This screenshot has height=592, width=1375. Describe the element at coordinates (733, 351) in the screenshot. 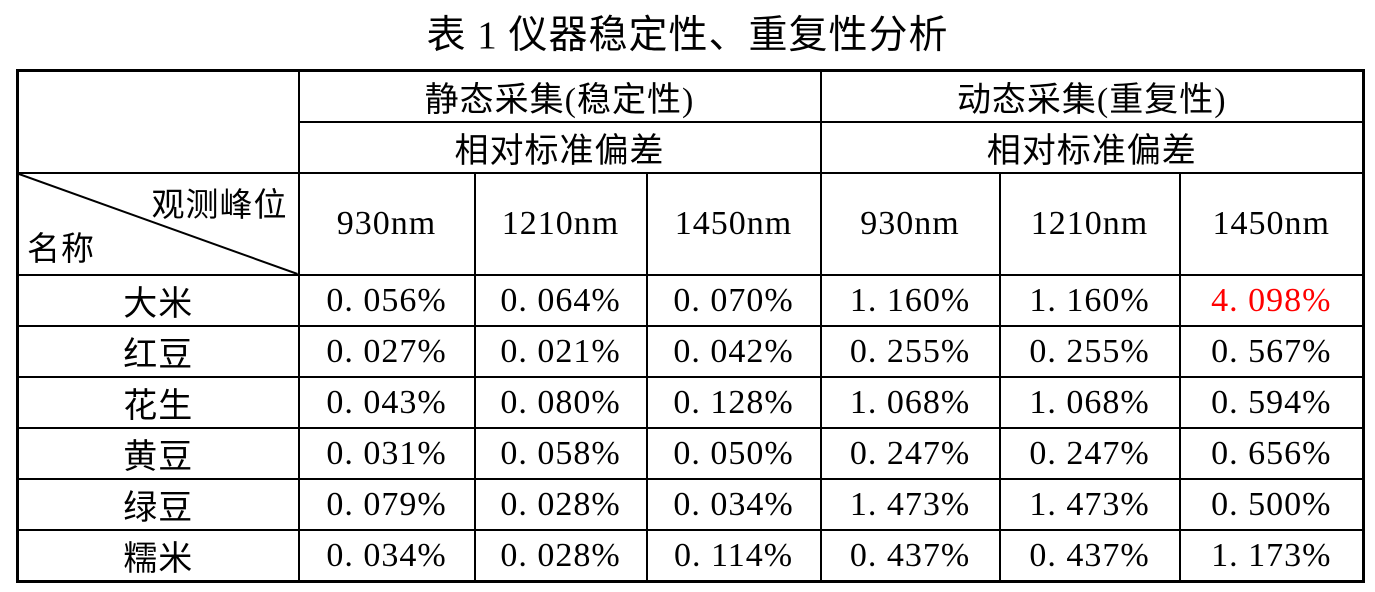

I see `value-cell: 0. 042%` at that location.